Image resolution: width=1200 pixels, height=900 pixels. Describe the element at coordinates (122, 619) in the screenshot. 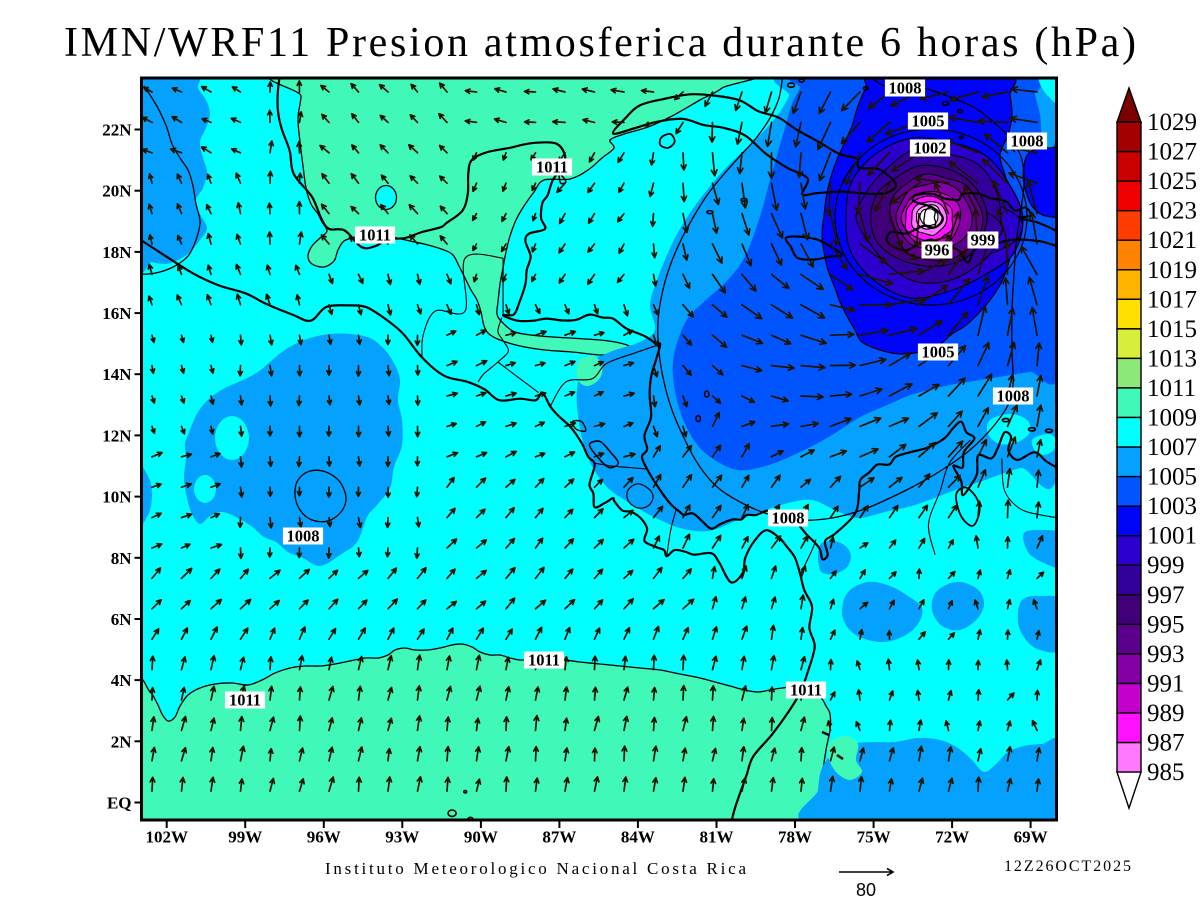

I see `svg-text: 6N` at that location.